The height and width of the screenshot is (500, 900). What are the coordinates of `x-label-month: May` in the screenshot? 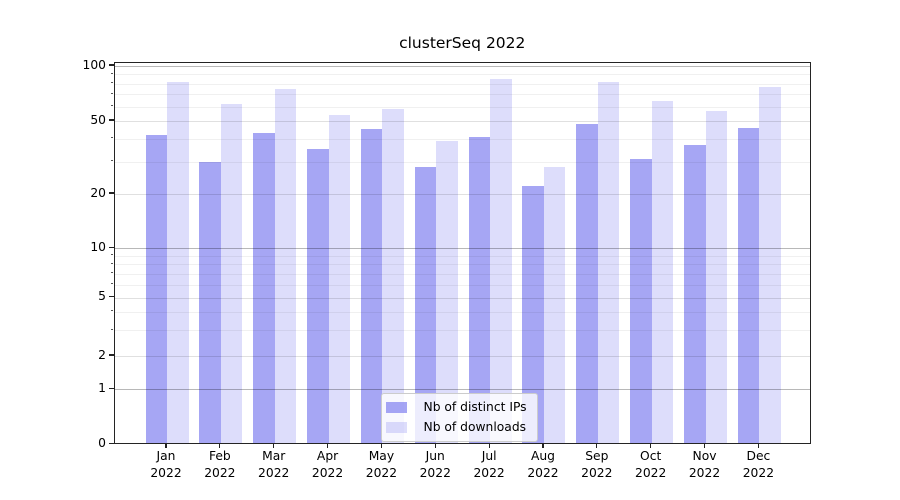 It's located at (381, 456).